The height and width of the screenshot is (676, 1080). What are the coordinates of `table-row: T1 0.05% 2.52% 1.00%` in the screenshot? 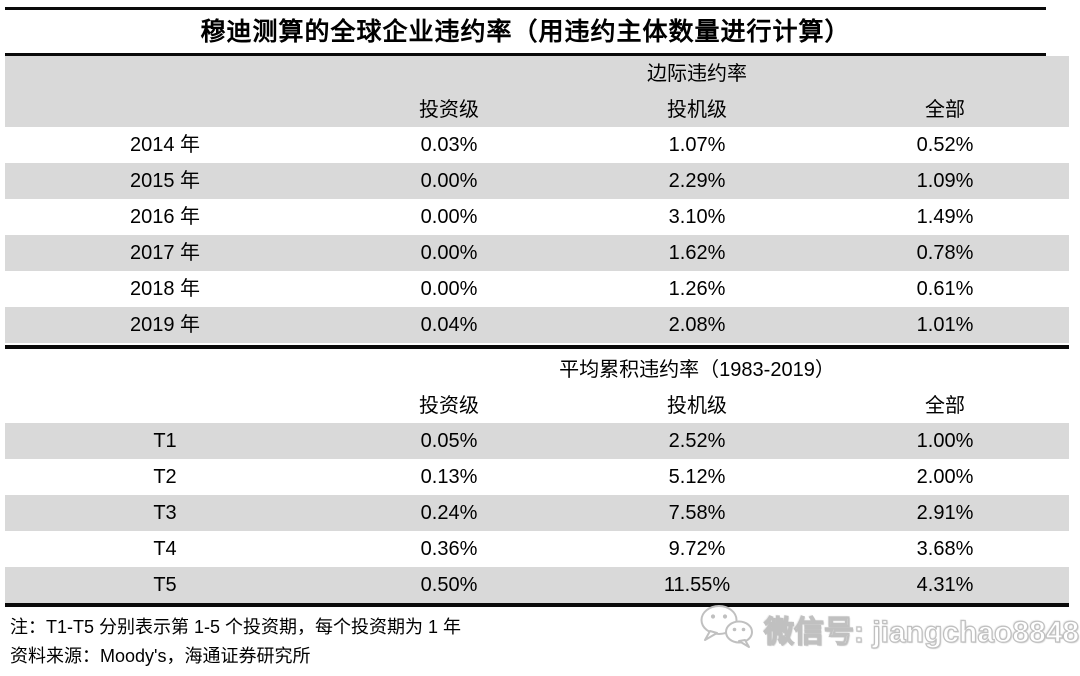 It's located at (537, 441).